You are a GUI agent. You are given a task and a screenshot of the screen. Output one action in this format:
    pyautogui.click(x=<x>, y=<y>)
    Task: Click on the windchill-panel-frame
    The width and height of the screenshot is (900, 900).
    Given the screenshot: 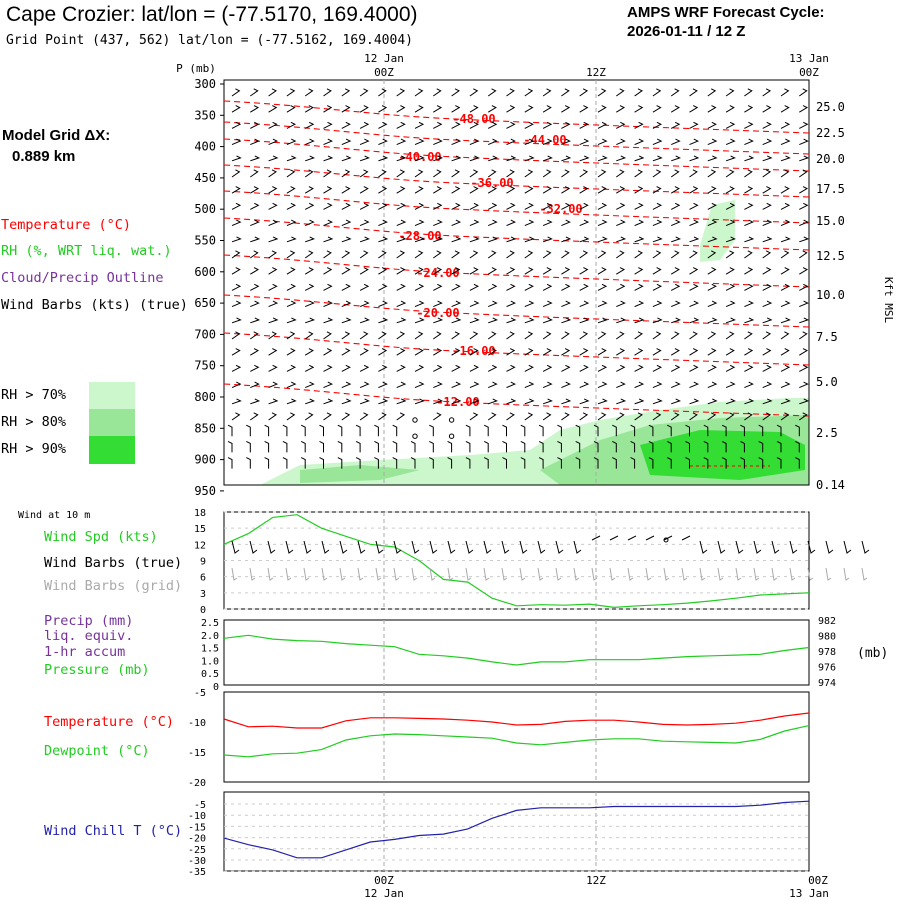 What is the action you would take?
    pyautogui.click(x=516, y=831)
    